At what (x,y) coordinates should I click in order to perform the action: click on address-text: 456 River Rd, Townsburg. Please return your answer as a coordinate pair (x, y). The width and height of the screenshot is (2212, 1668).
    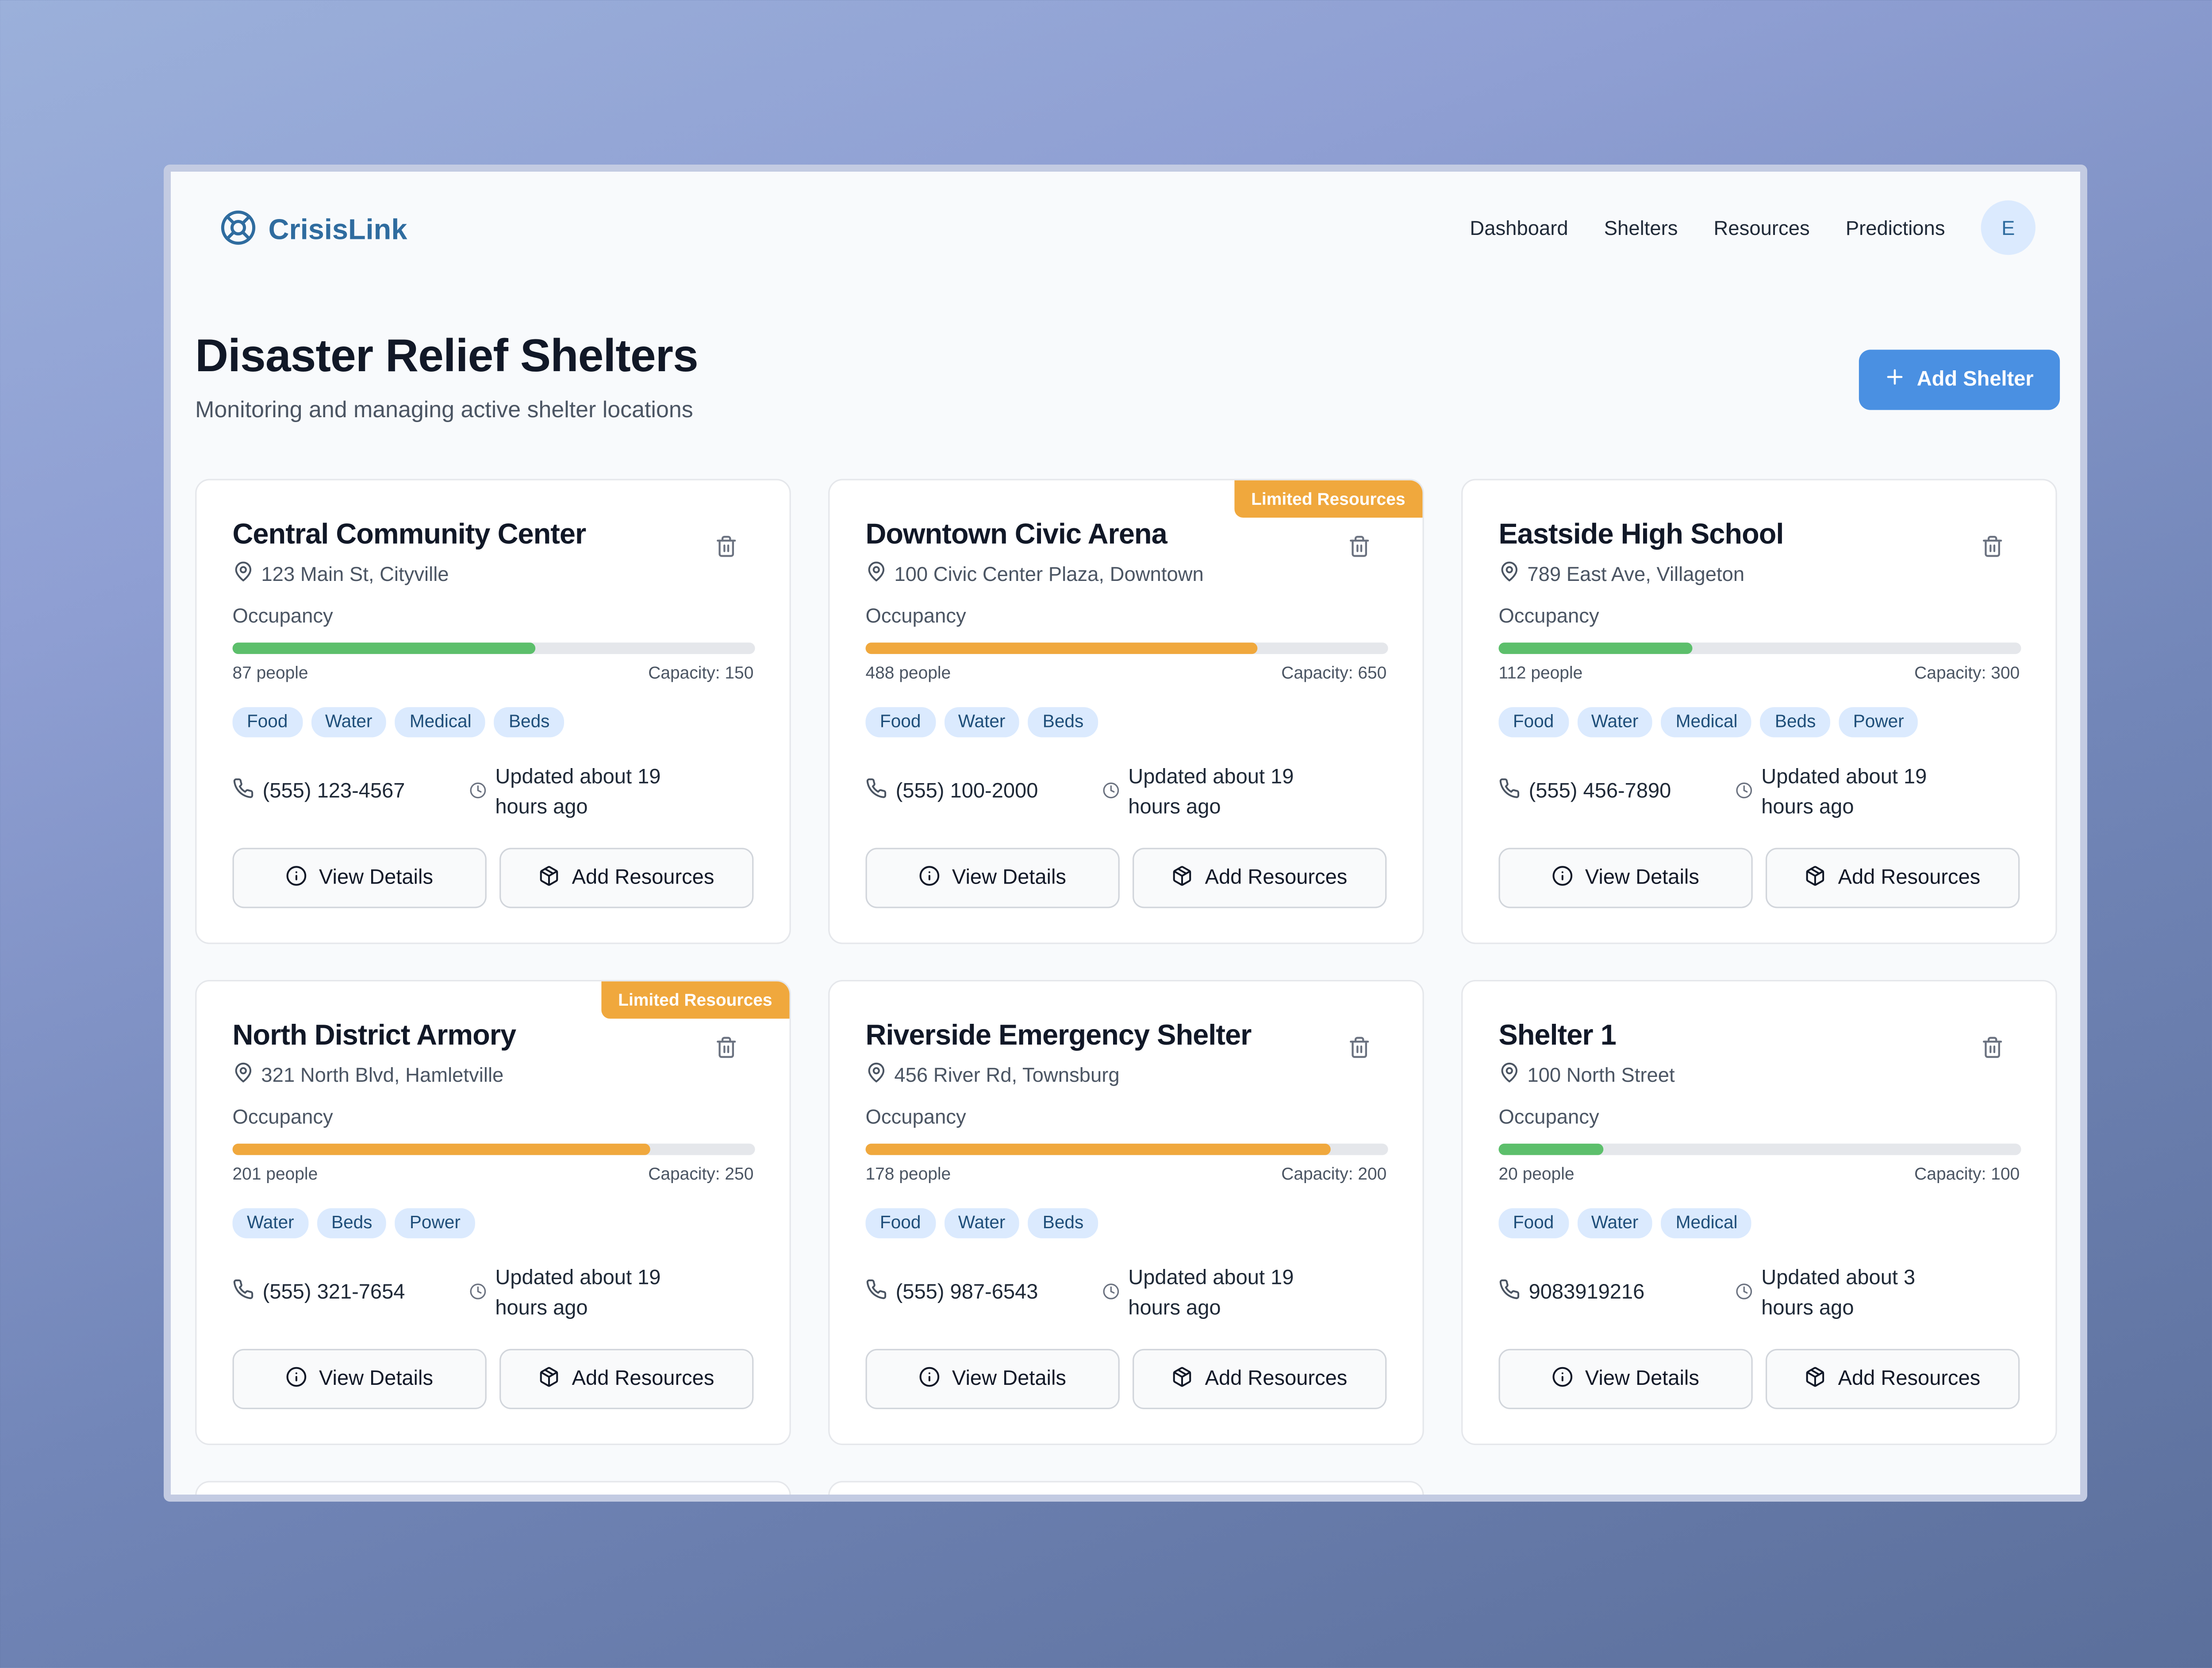
    Looking at the image, I should click on (1007, 1074).